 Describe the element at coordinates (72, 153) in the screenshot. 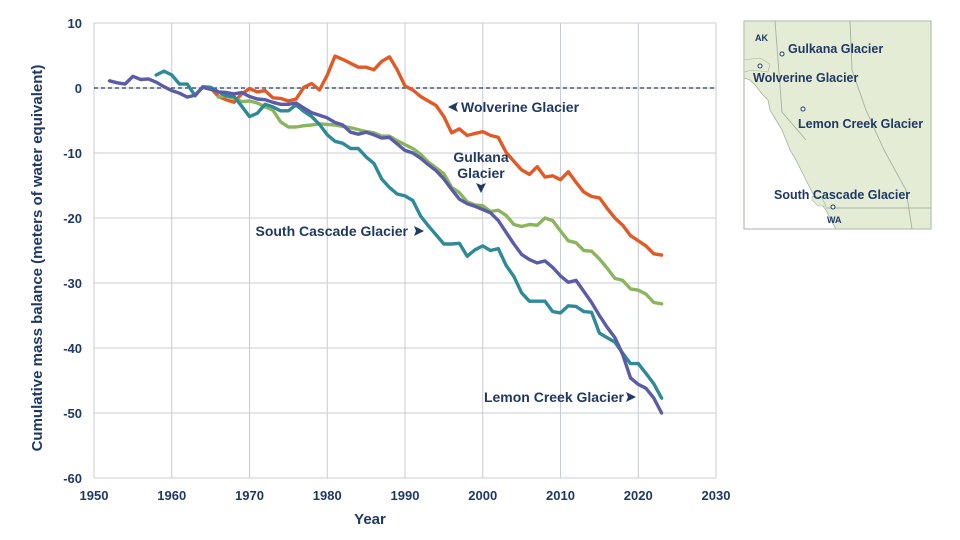

I see `y-tick-label: -10` at that location.